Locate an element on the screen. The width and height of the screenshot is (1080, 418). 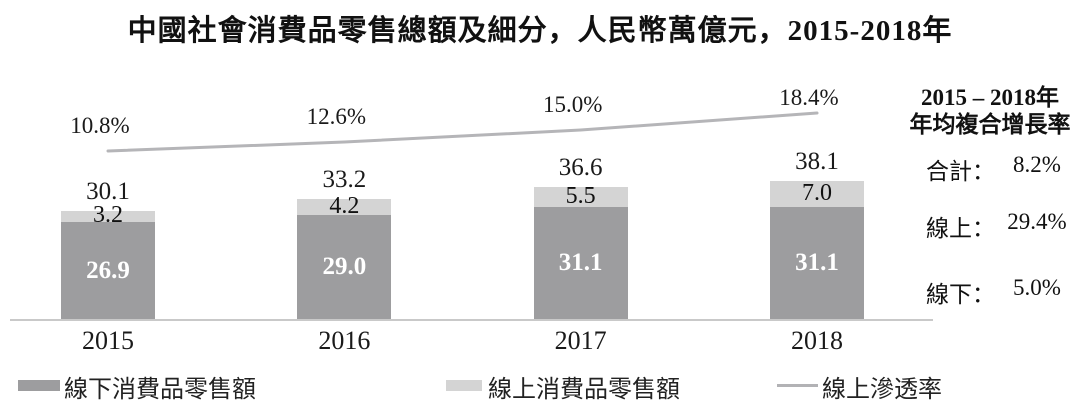
cagr-online-value: 29.4% is located at coordinates (1037, 221).